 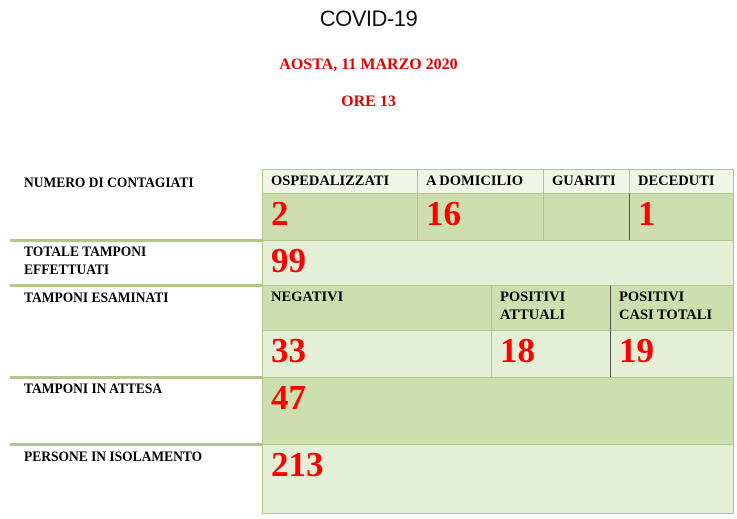 What do you see at coordinates (368, 101) in the screenshot?
I see `time: ORE 13` at bounding box center [368, 101].